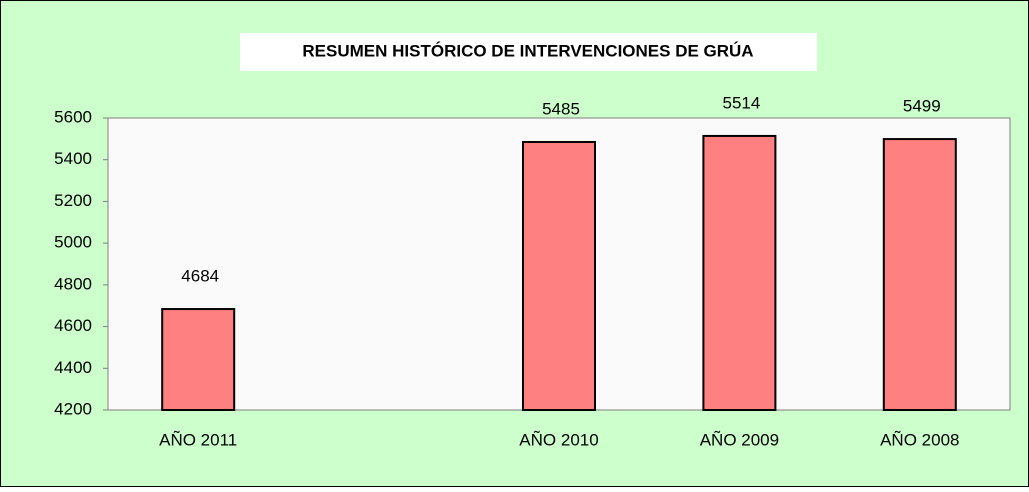 The image size is (1029, 492). What do you see at coordinates (73, 158) in the screenshot?
I see `y-tick-label: 5400` at bounding box center [73, 158].